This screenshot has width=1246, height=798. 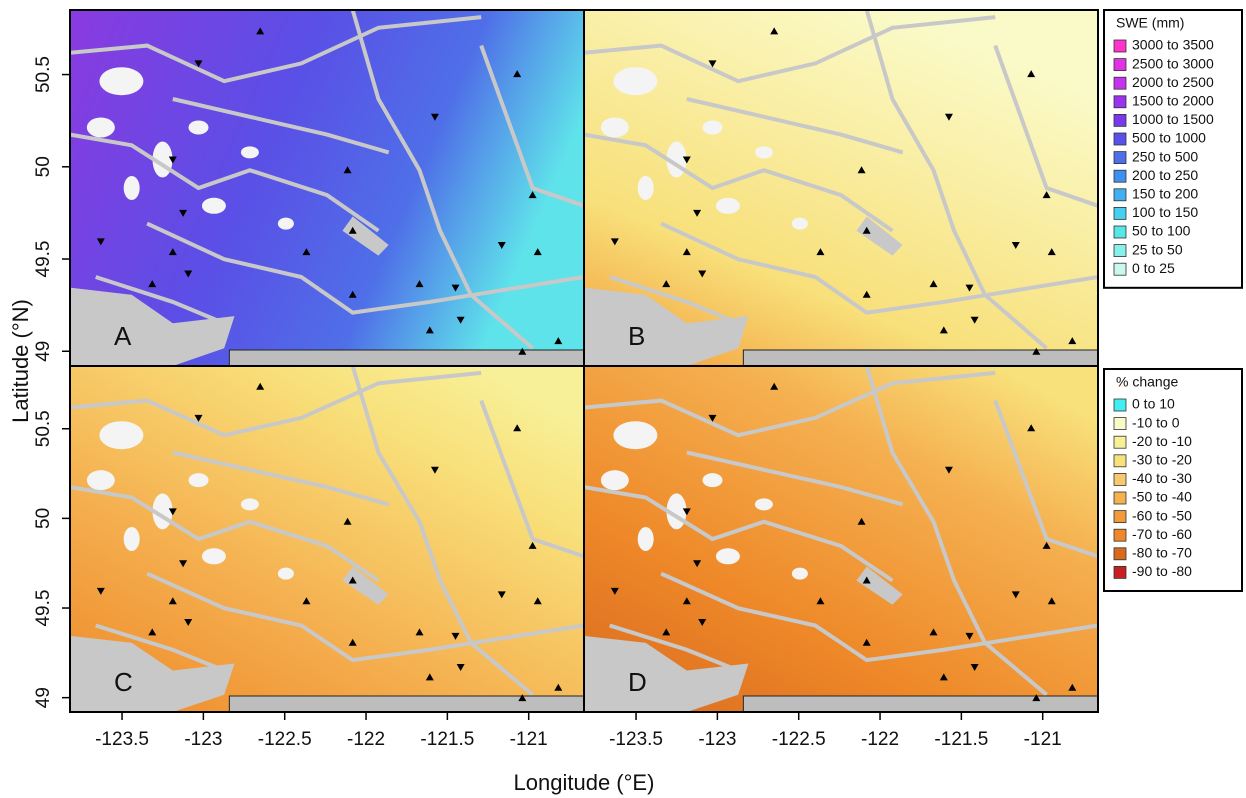 What do you see at coordinates (584, 782) in the screenshot?
I see `x-axis-label: Longitude (°E)` at bounding box center [584, 782].